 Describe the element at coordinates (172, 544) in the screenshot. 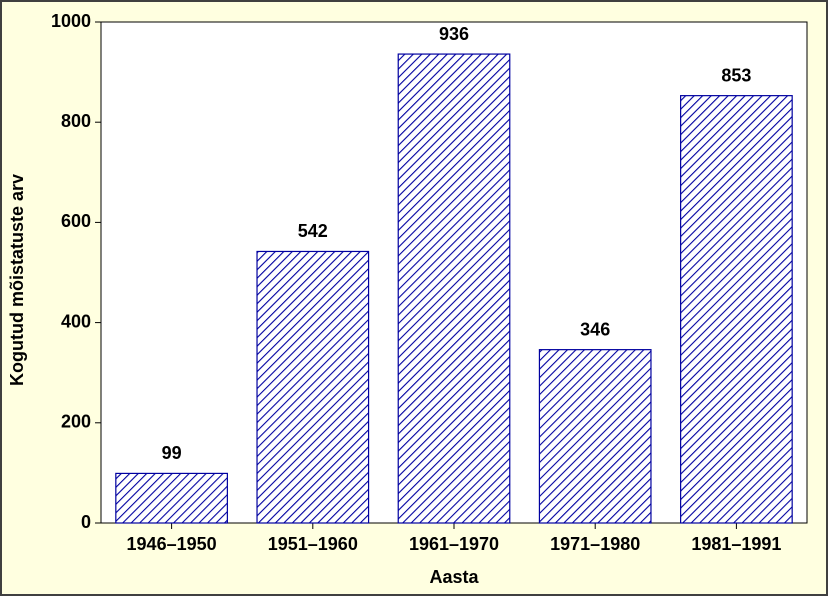

I see `x-tick-label: 1946–1950` at that location.